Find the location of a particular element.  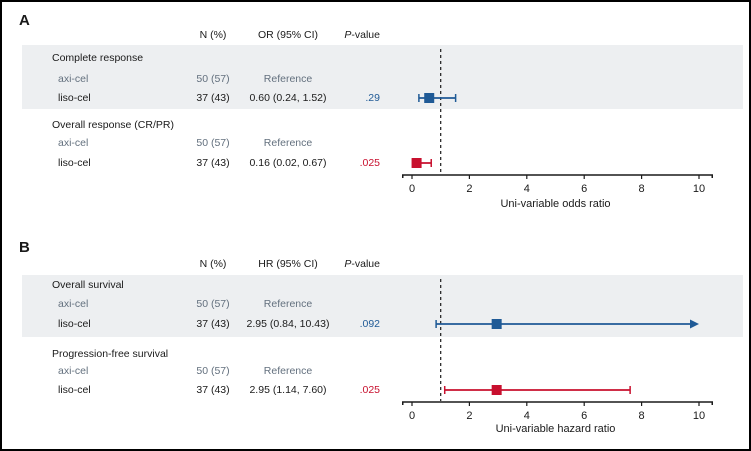

row-overall-response-axi-cel: axi-cel 50 (57) Reference is located at coordinates (202, 143).